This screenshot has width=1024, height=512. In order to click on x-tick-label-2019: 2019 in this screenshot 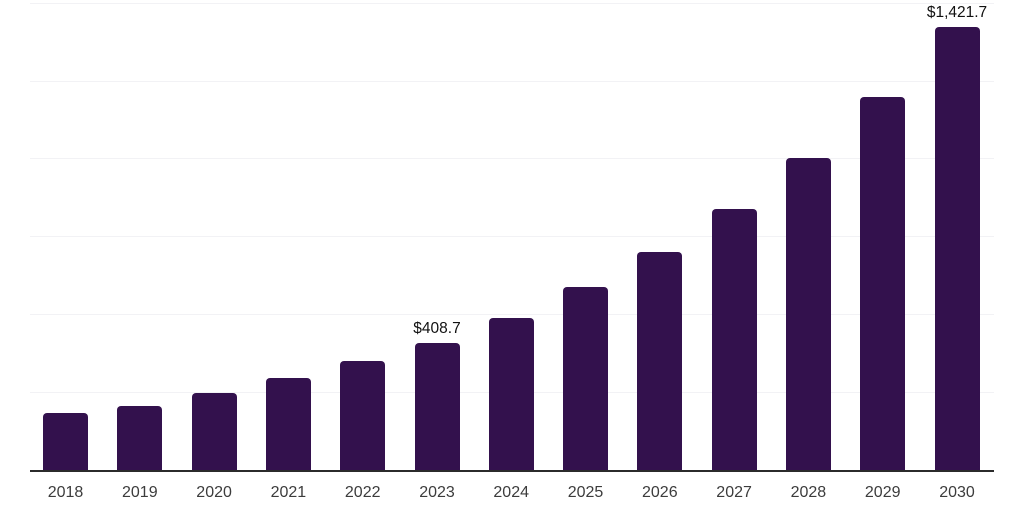, I will do `click(140, 492)`.